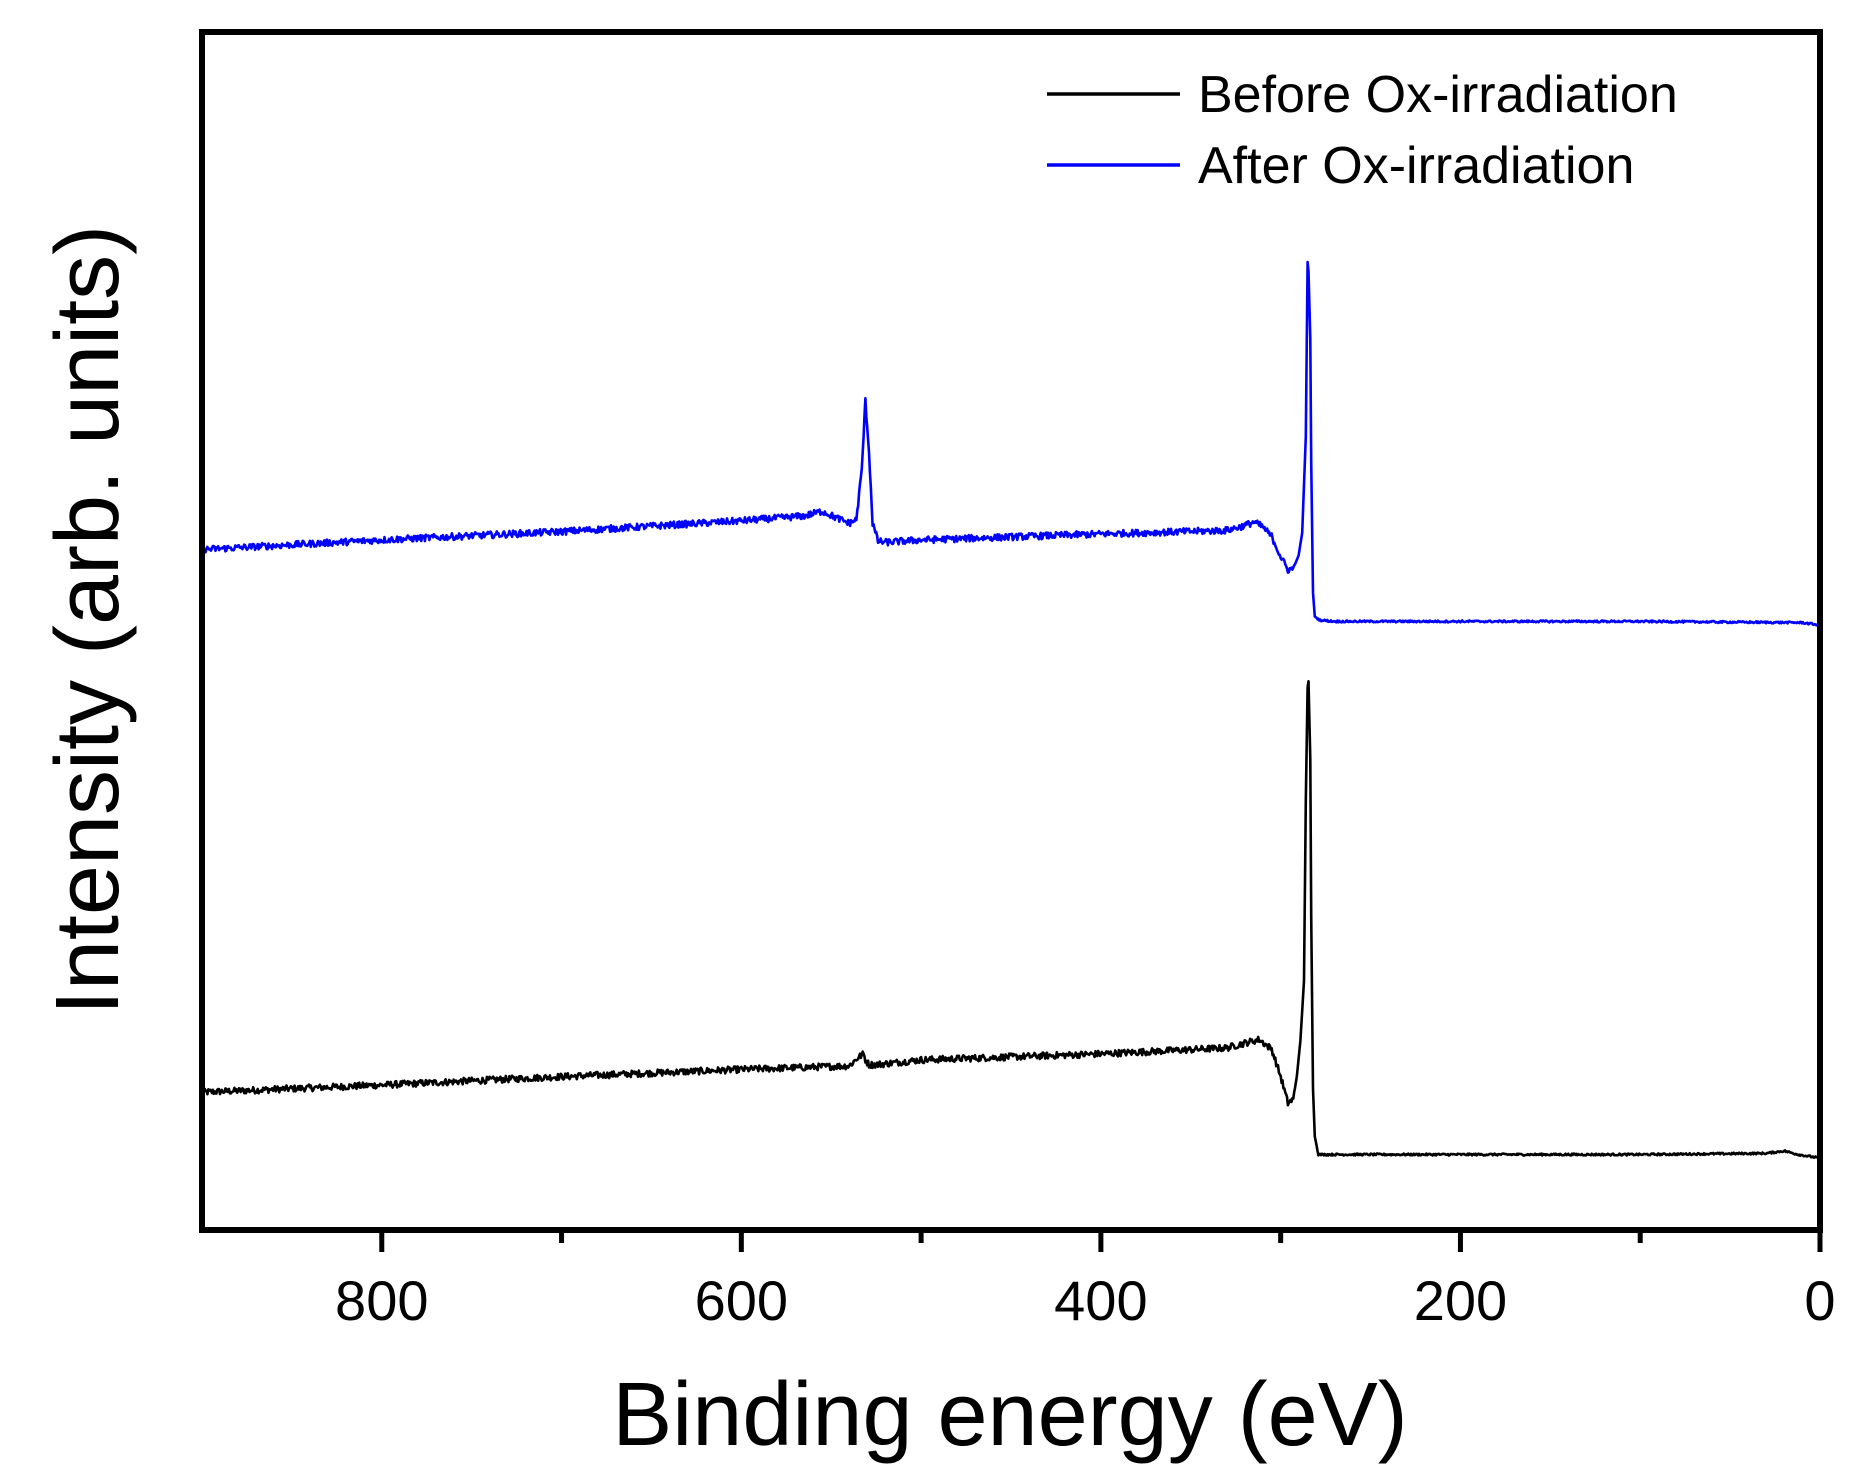  I want to click on legend-label-before-ox-irradiation: Before Ox-irradiation, so click(1438, 95).